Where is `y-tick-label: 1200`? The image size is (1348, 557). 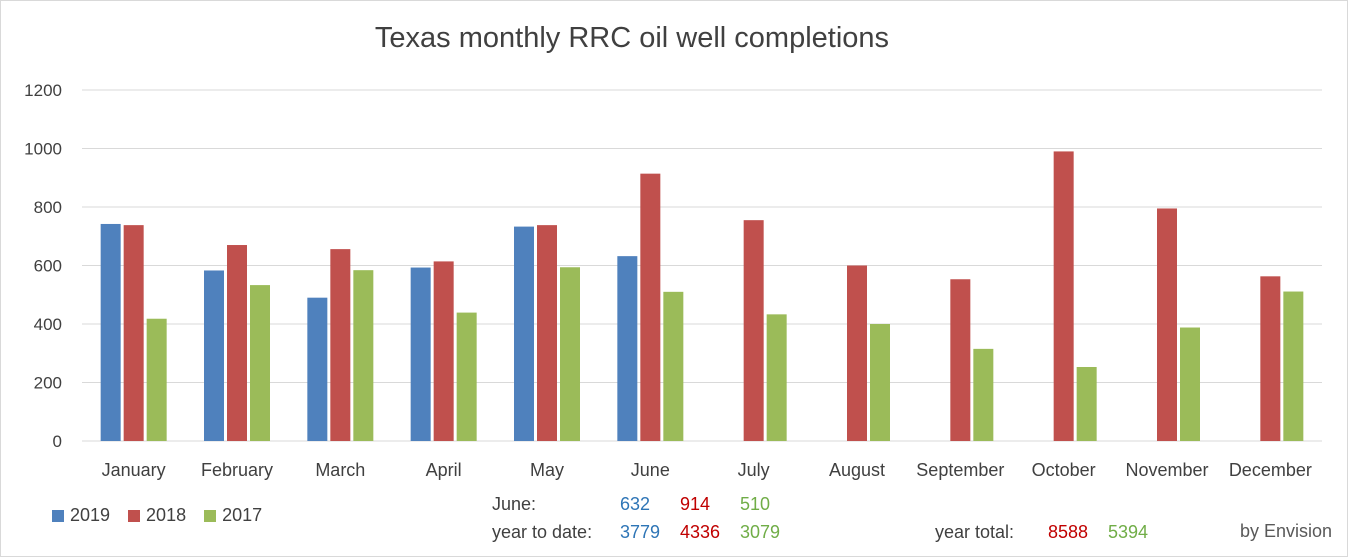 y-tick-label: 1200 is located at coordinates (43, 90).